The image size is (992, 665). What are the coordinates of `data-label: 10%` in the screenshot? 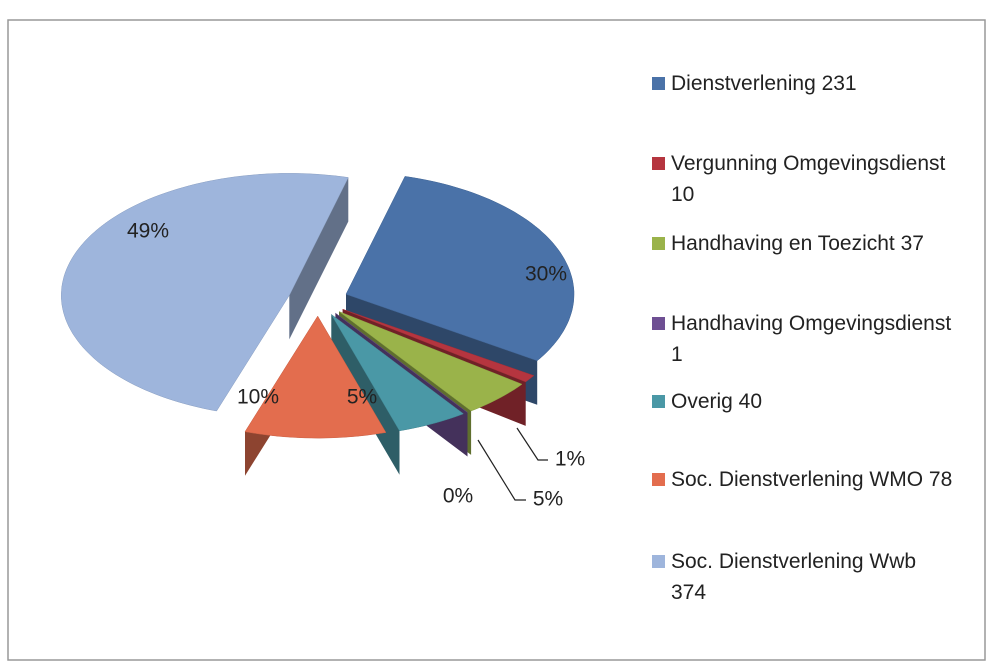 It's located at (258, 397).